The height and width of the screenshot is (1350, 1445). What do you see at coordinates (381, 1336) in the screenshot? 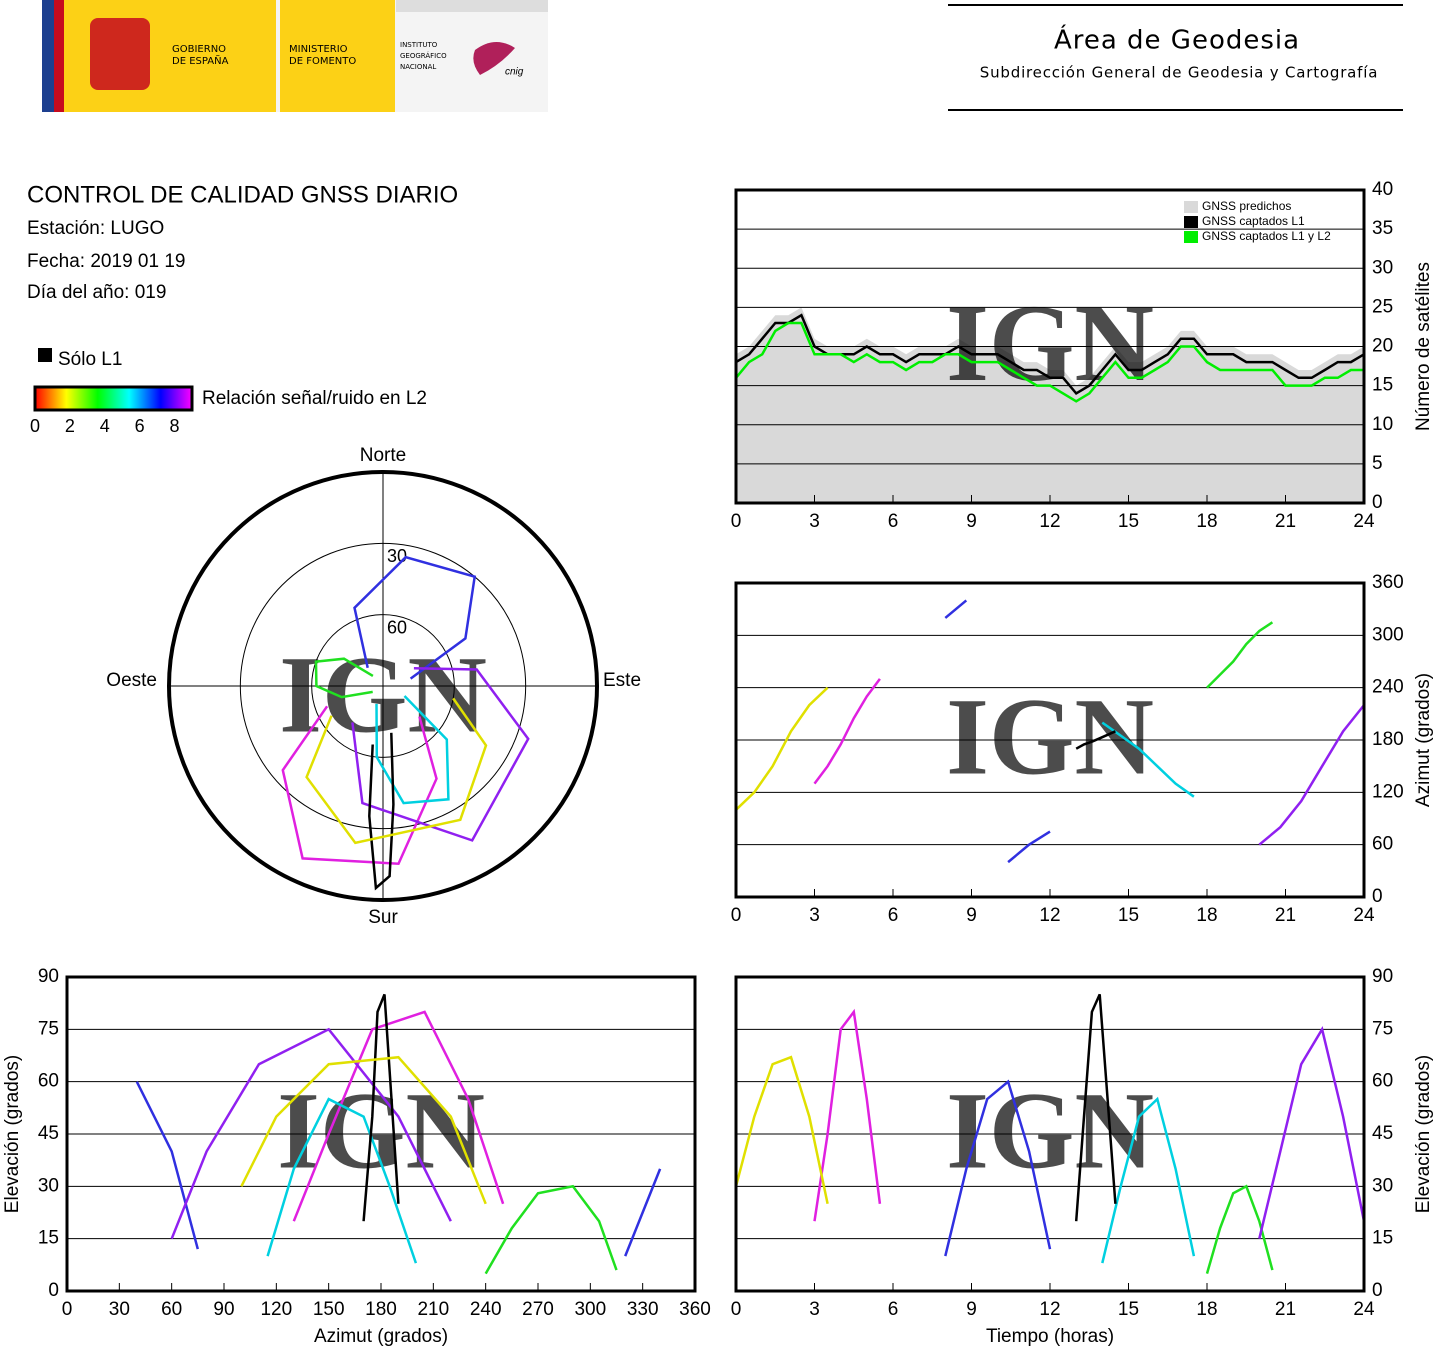
I see `x-axis-label: Azimut (grados)` at bounding box center [381, 1336].